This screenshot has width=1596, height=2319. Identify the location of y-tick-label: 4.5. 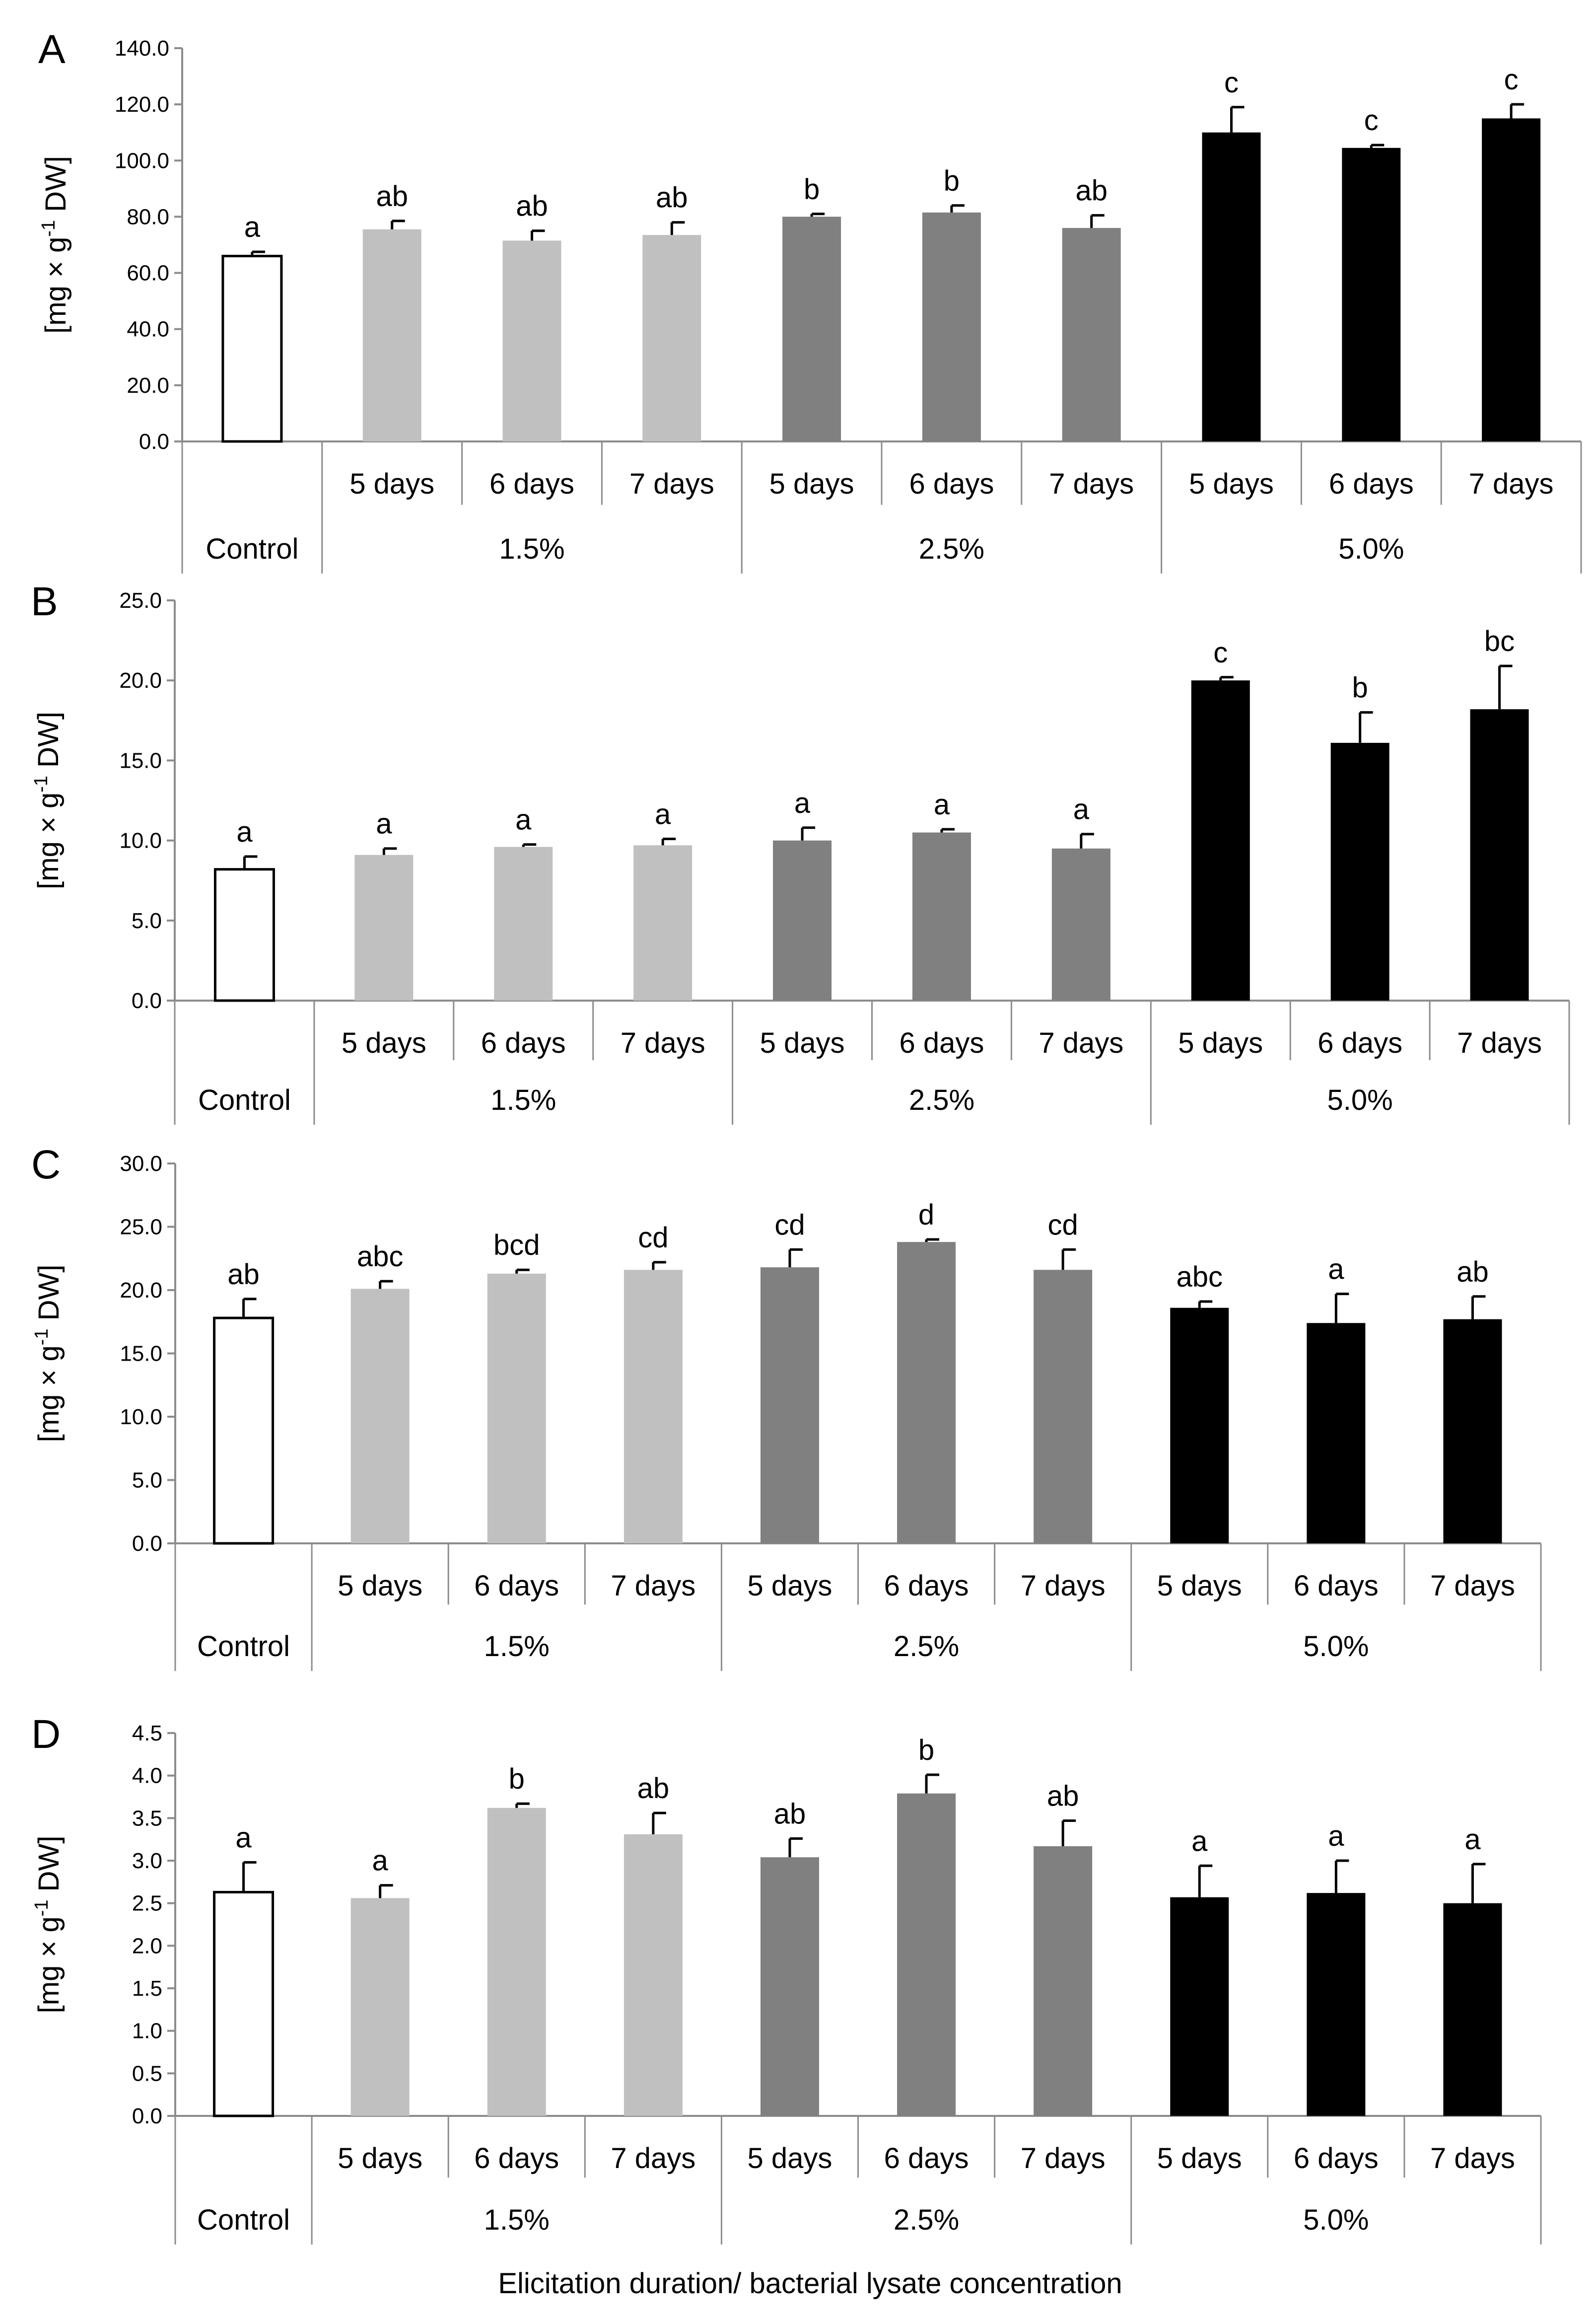
(147, 1733).